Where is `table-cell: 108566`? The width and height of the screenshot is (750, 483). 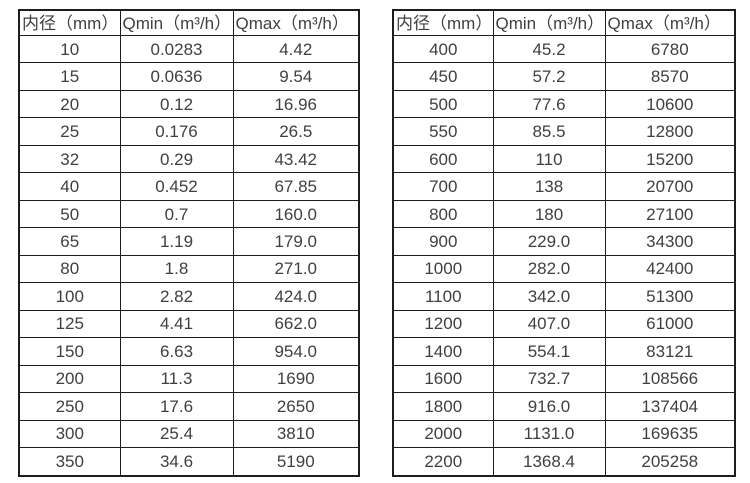 table-cell: 108566 is located at coordinates (670, 379).